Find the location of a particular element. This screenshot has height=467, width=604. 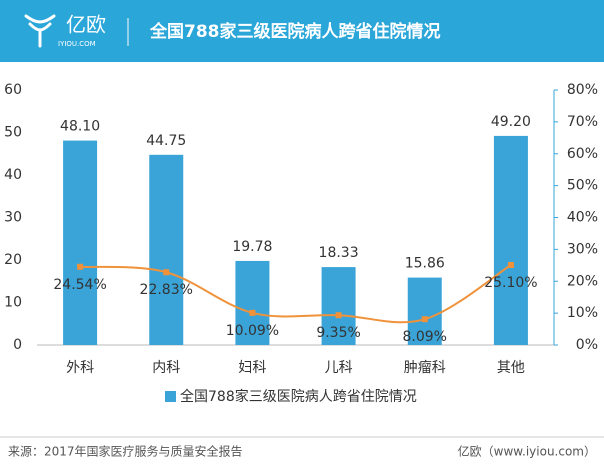

y-tick-label: 0 is located at coordinates (17, 345).